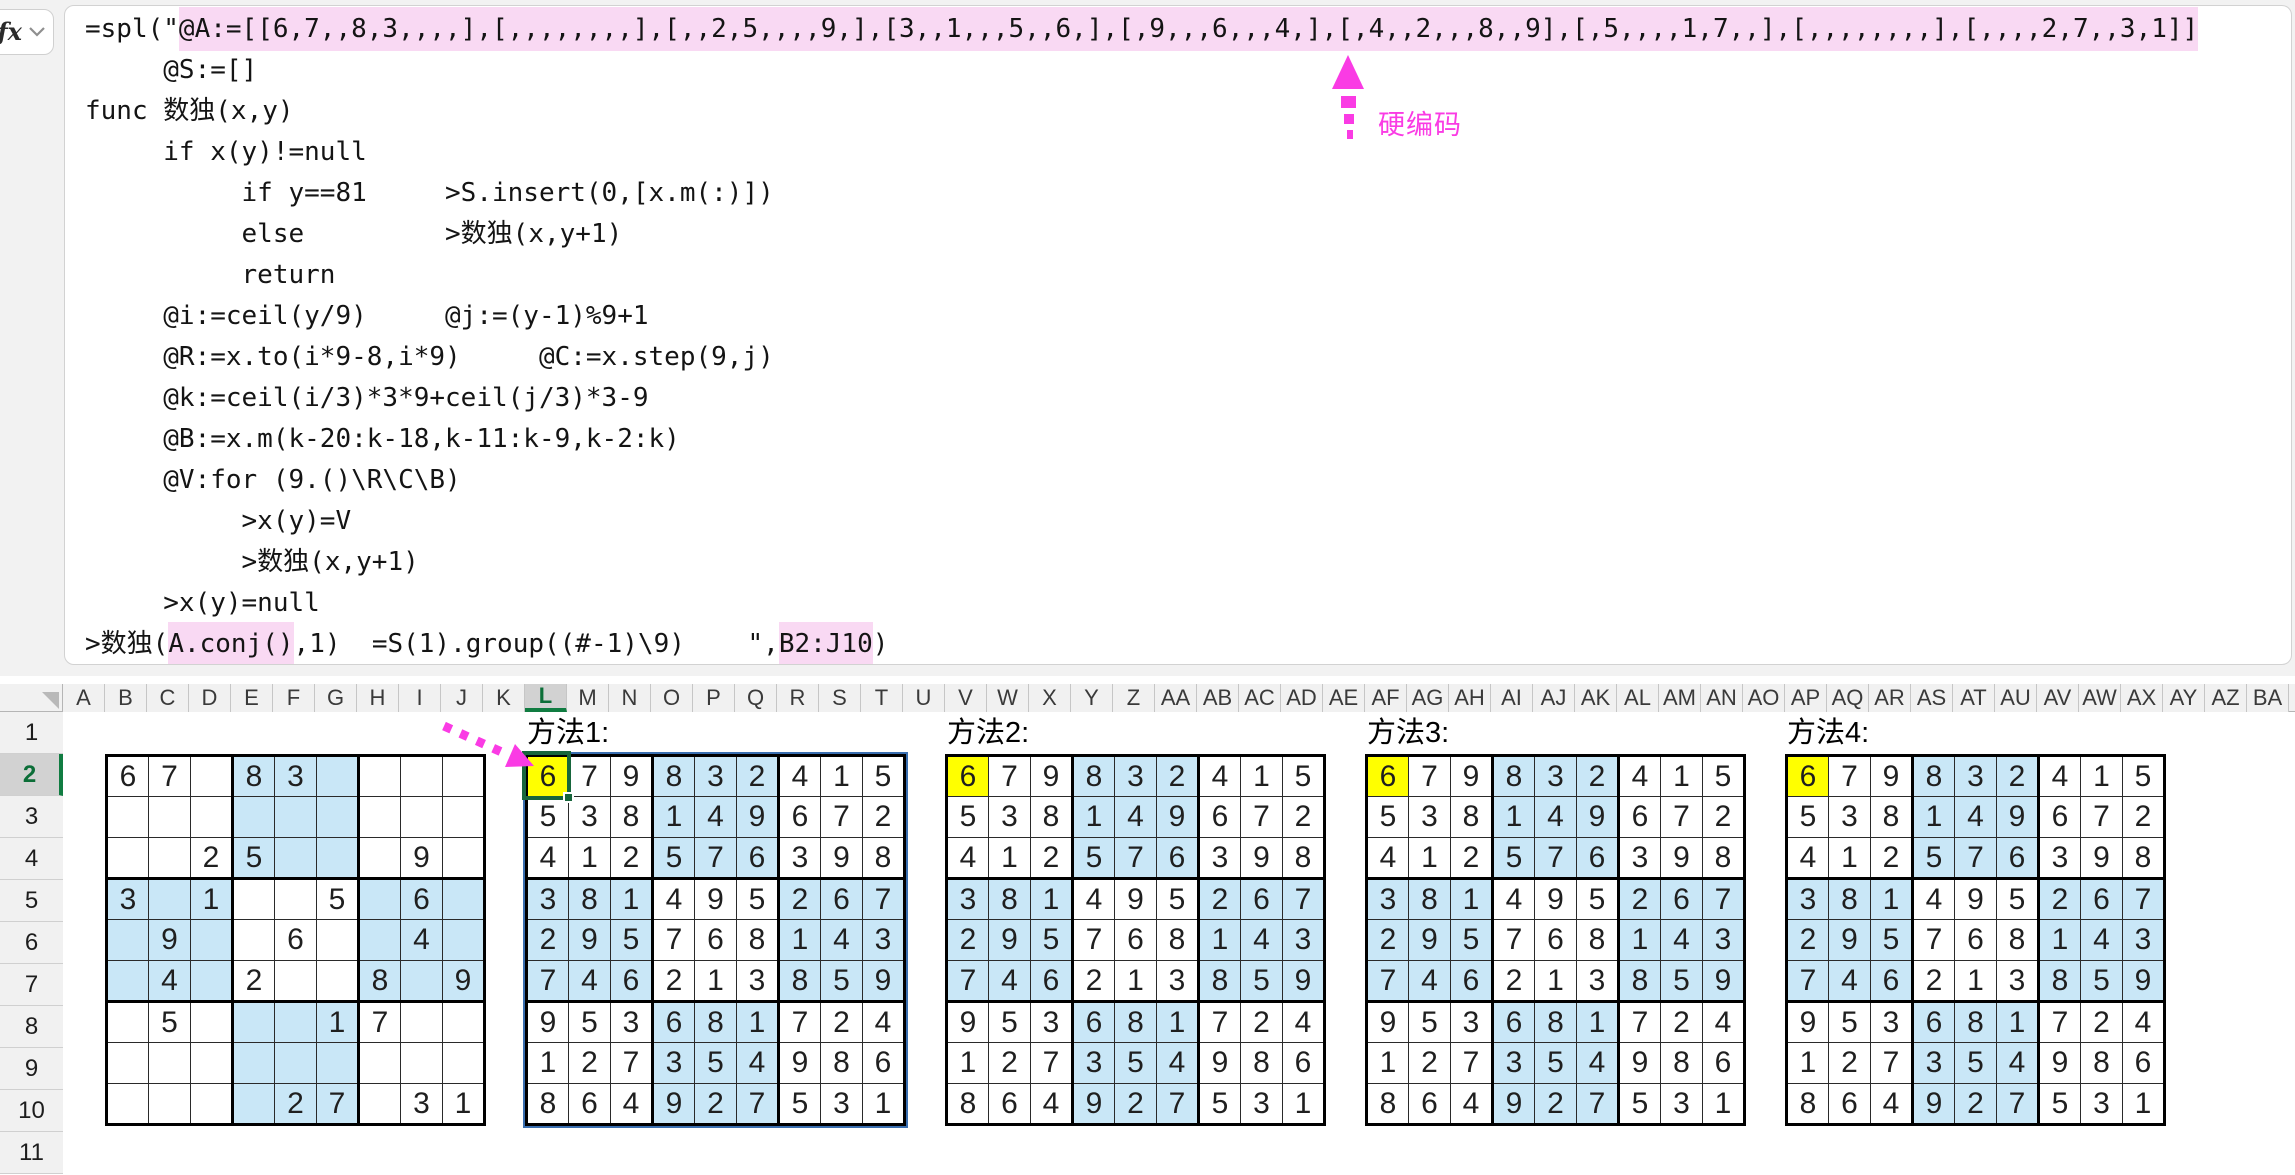  I want to click on code-line: else >数独(x,y+1), so click(1186, 234).